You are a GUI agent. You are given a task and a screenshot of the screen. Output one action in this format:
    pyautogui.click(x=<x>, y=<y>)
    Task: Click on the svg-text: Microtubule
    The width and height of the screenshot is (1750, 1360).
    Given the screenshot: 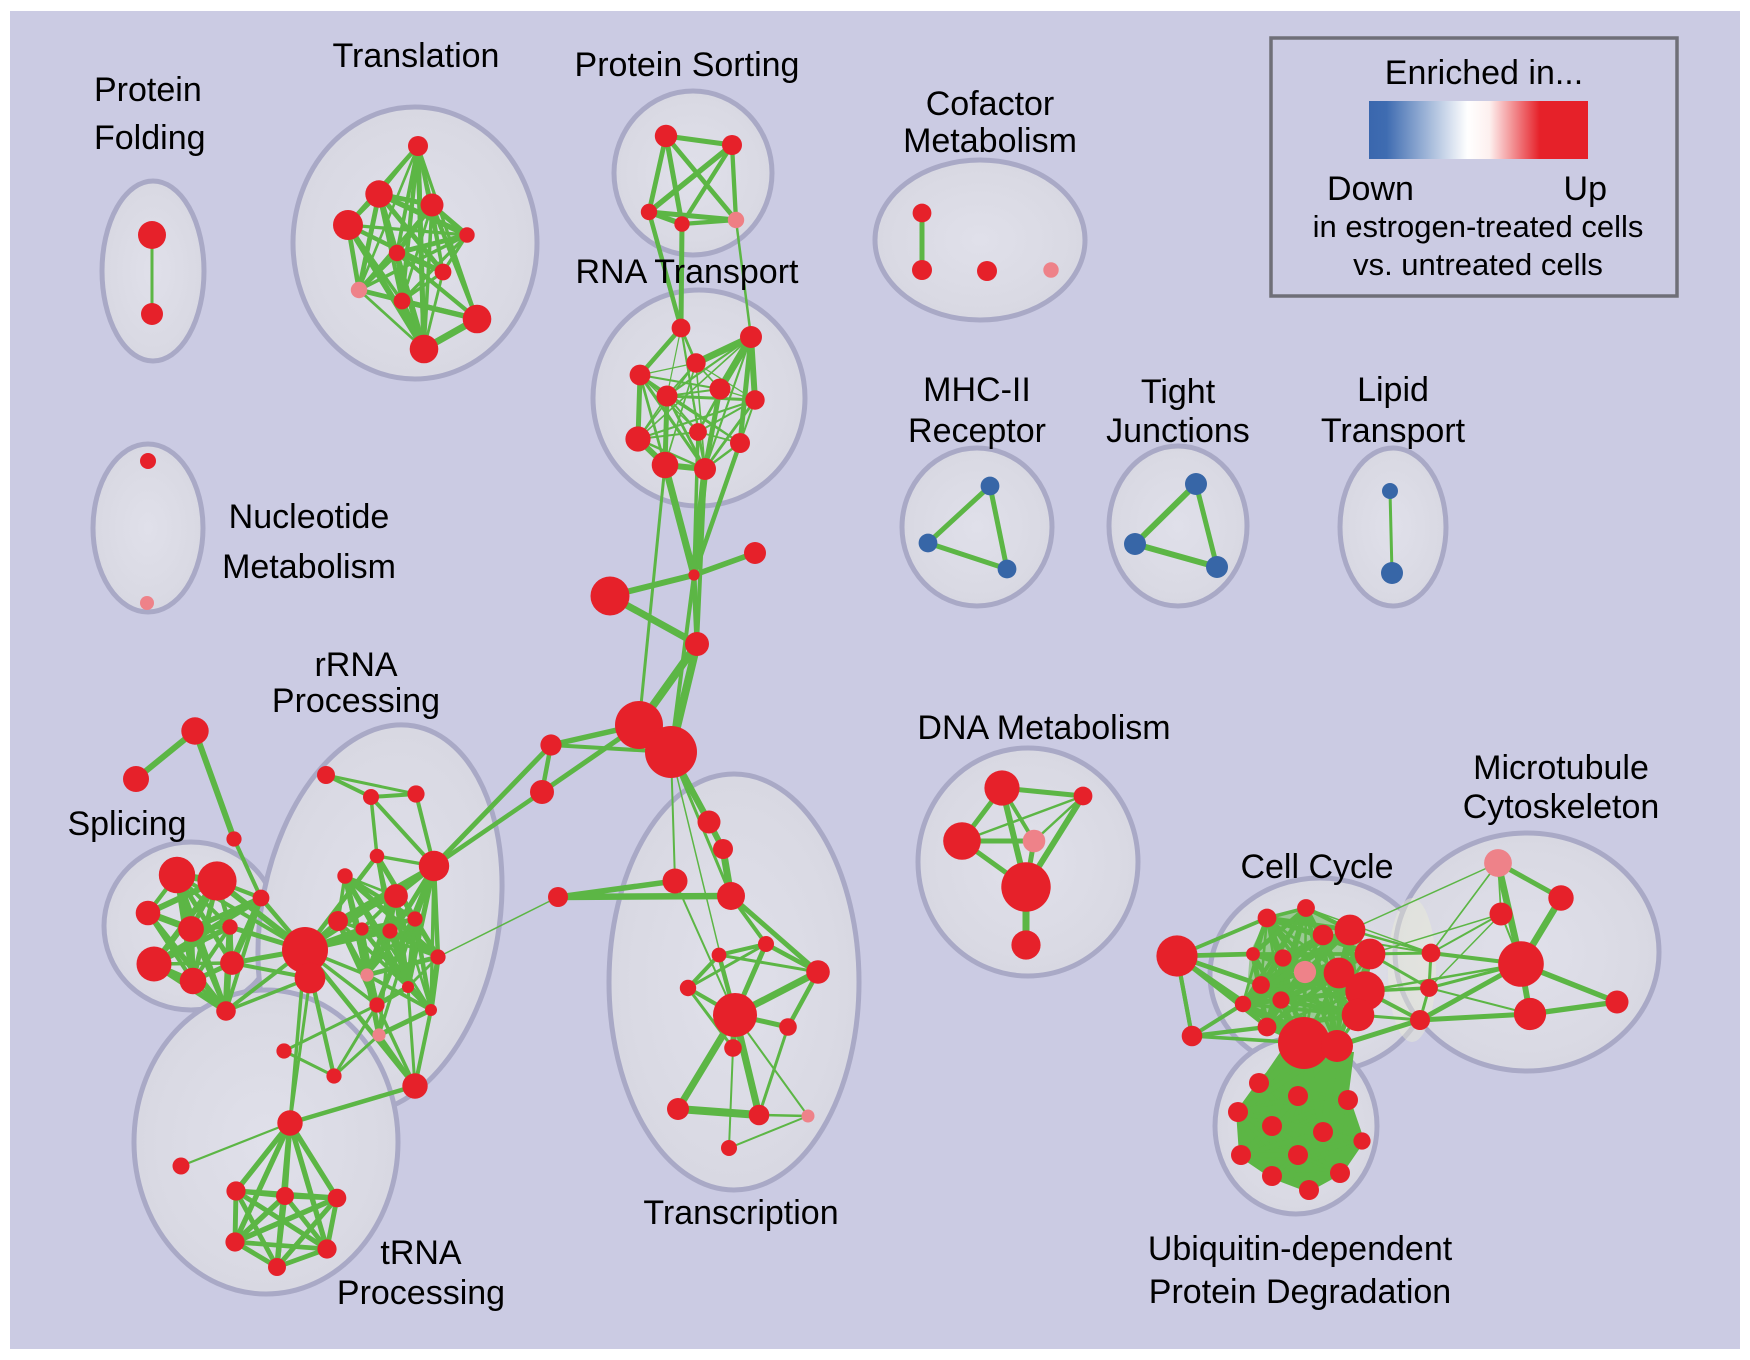 What is the action you would take?
    pyautogui.click(x=1561, y=768)
    